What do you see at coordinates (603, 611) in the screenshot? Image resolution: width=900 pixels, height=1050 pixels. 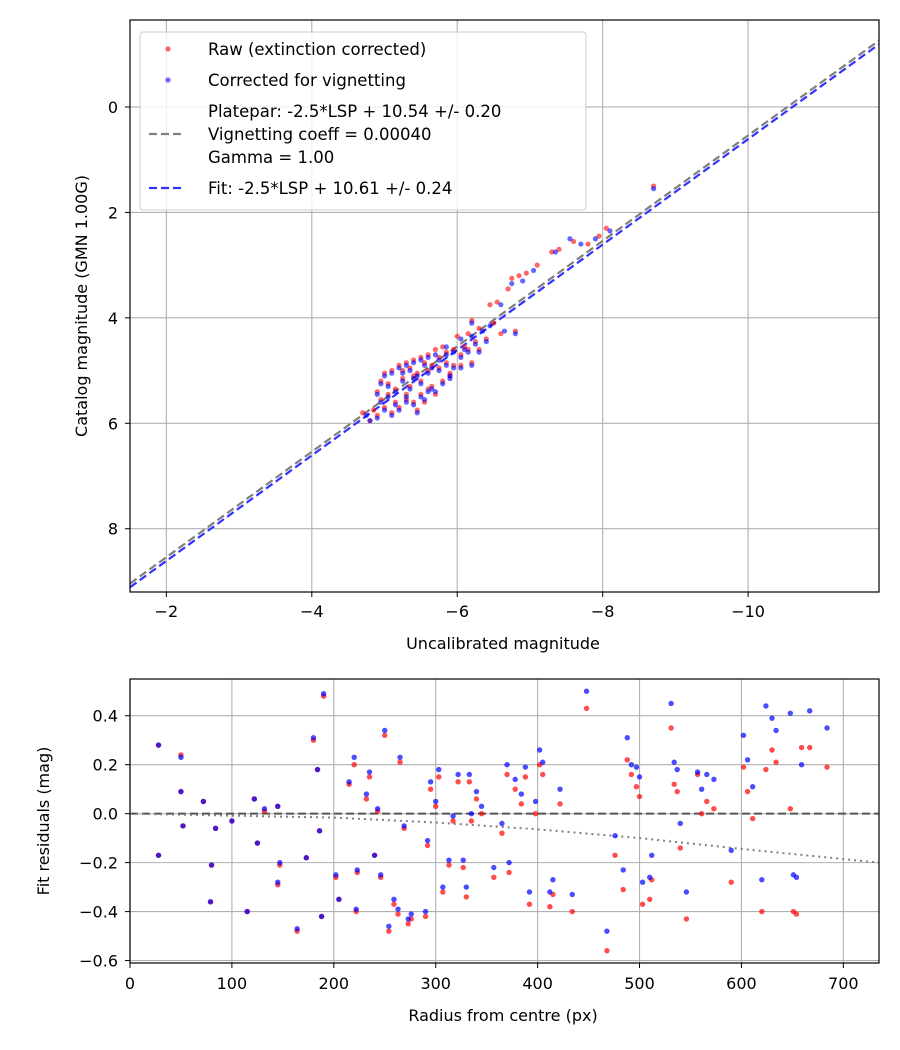 I see `top-x-tick-label: −8` at bounding box center [603, 611].